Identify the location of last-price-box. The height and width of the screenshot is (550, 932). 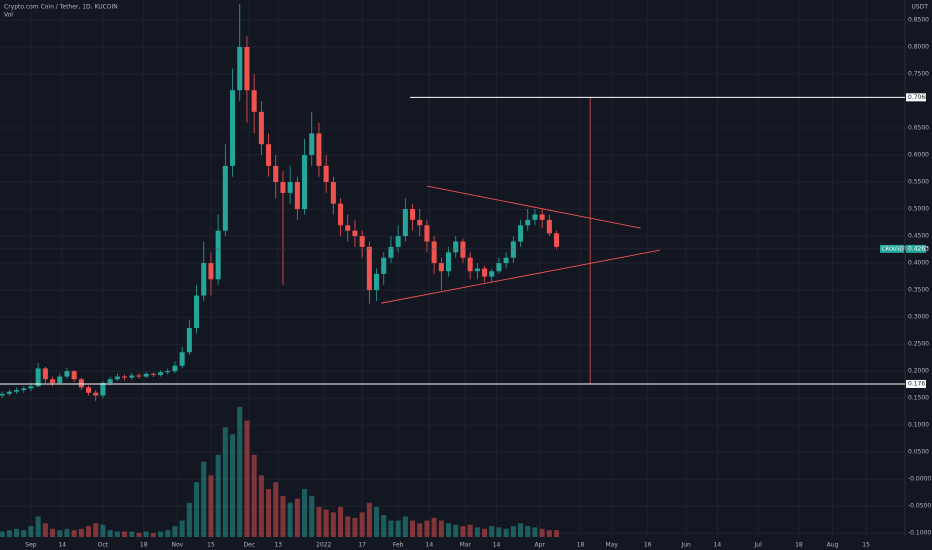
(916, 248).